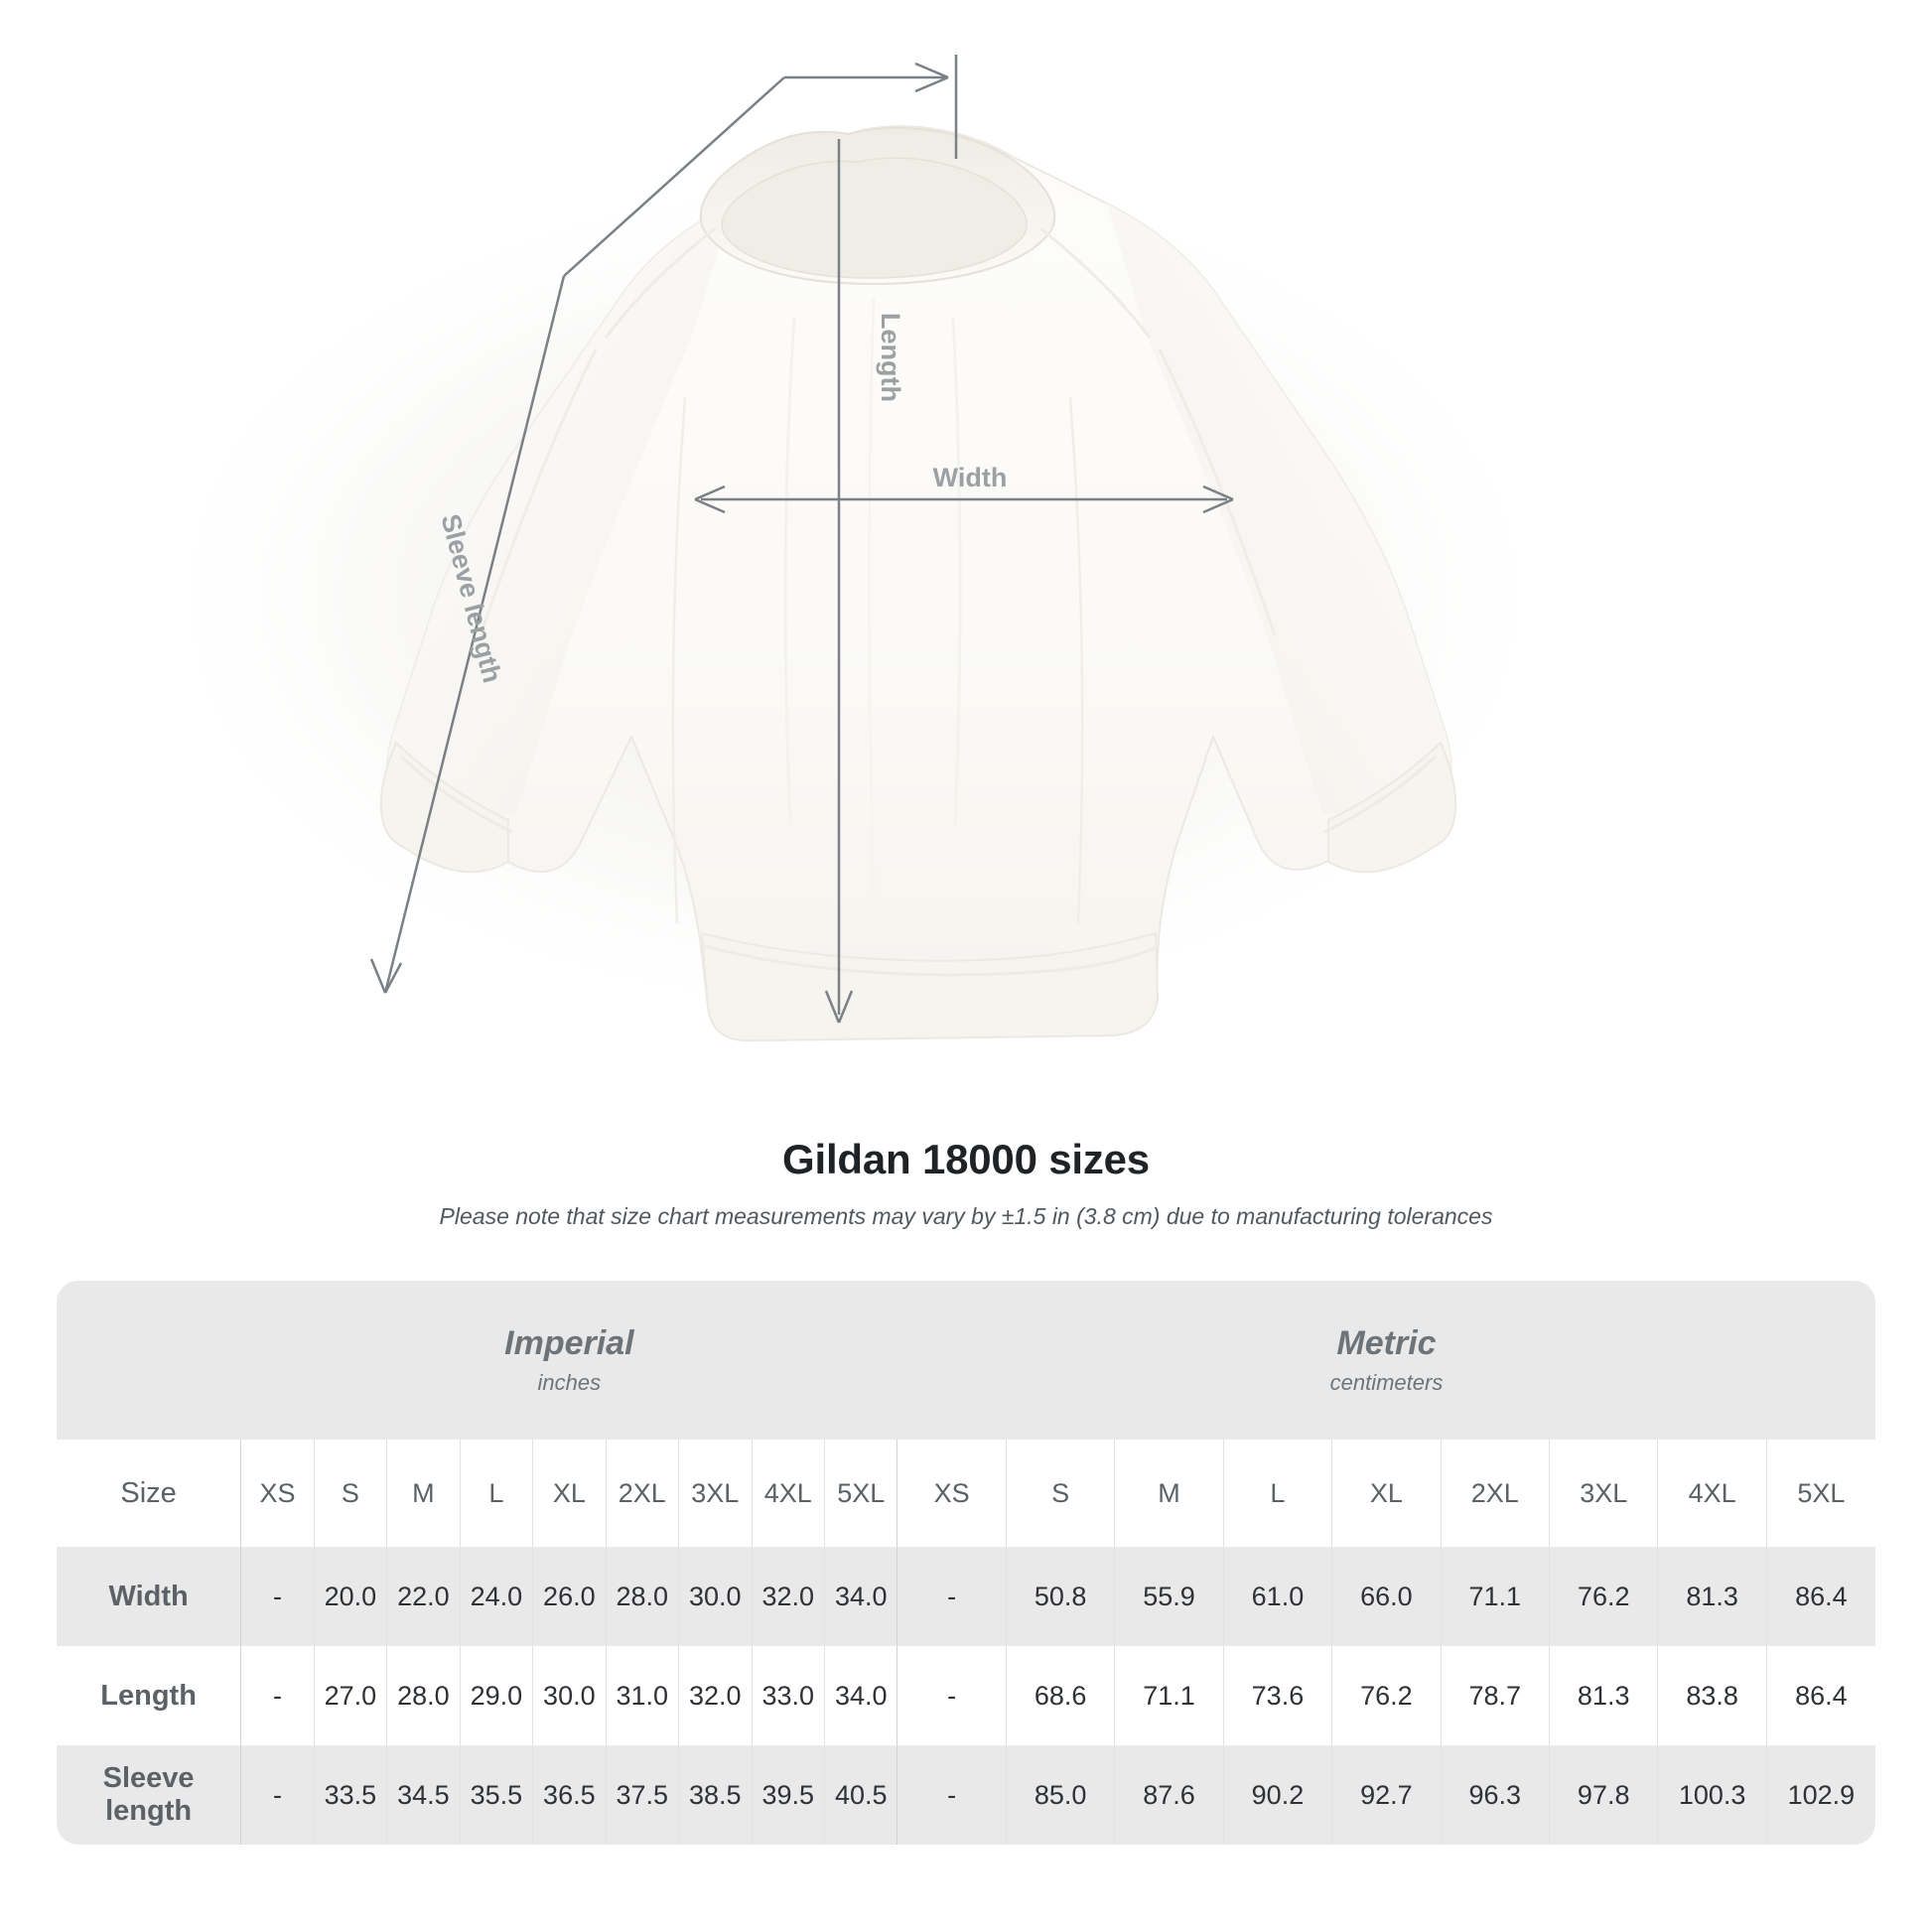 This screenshot has width=1932, height=1932. I want to click on measure-cell: 33.0, so click(788, 1695).